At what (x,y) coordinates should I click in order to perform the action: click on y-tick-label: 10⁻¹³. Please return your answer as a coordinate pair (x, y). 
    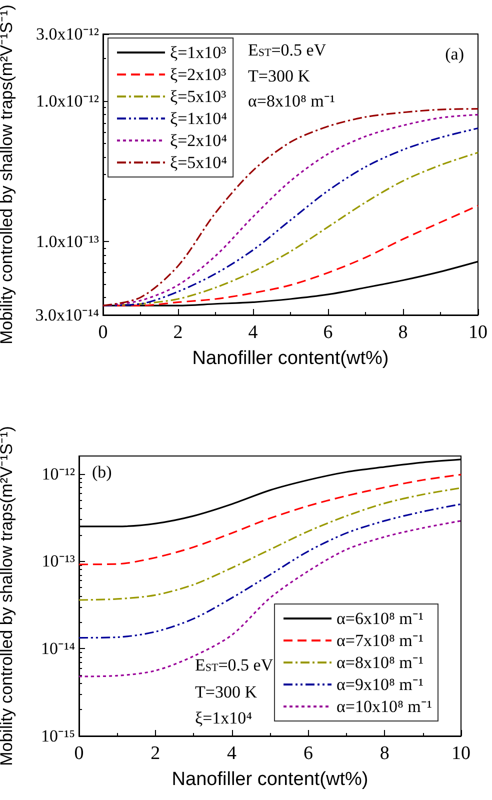
    Looking at the image, I should click on (58, 561).